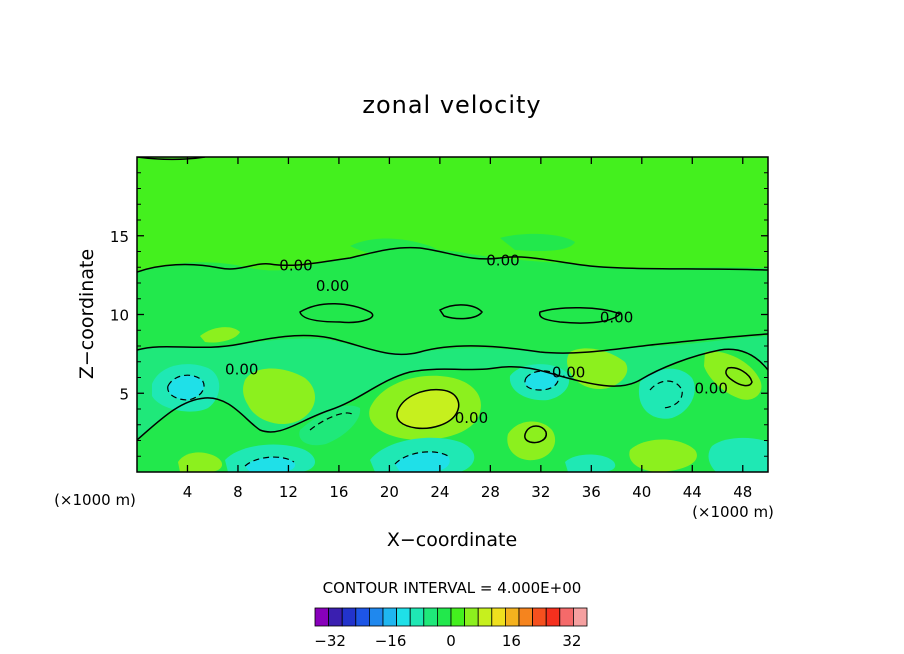 The width and height of the screenshot is (904, 654). What do you see at coordinates (511, 641) in the screenshot?
I see `colorbar-tick-label: 16` at bounding box center [511, 641].